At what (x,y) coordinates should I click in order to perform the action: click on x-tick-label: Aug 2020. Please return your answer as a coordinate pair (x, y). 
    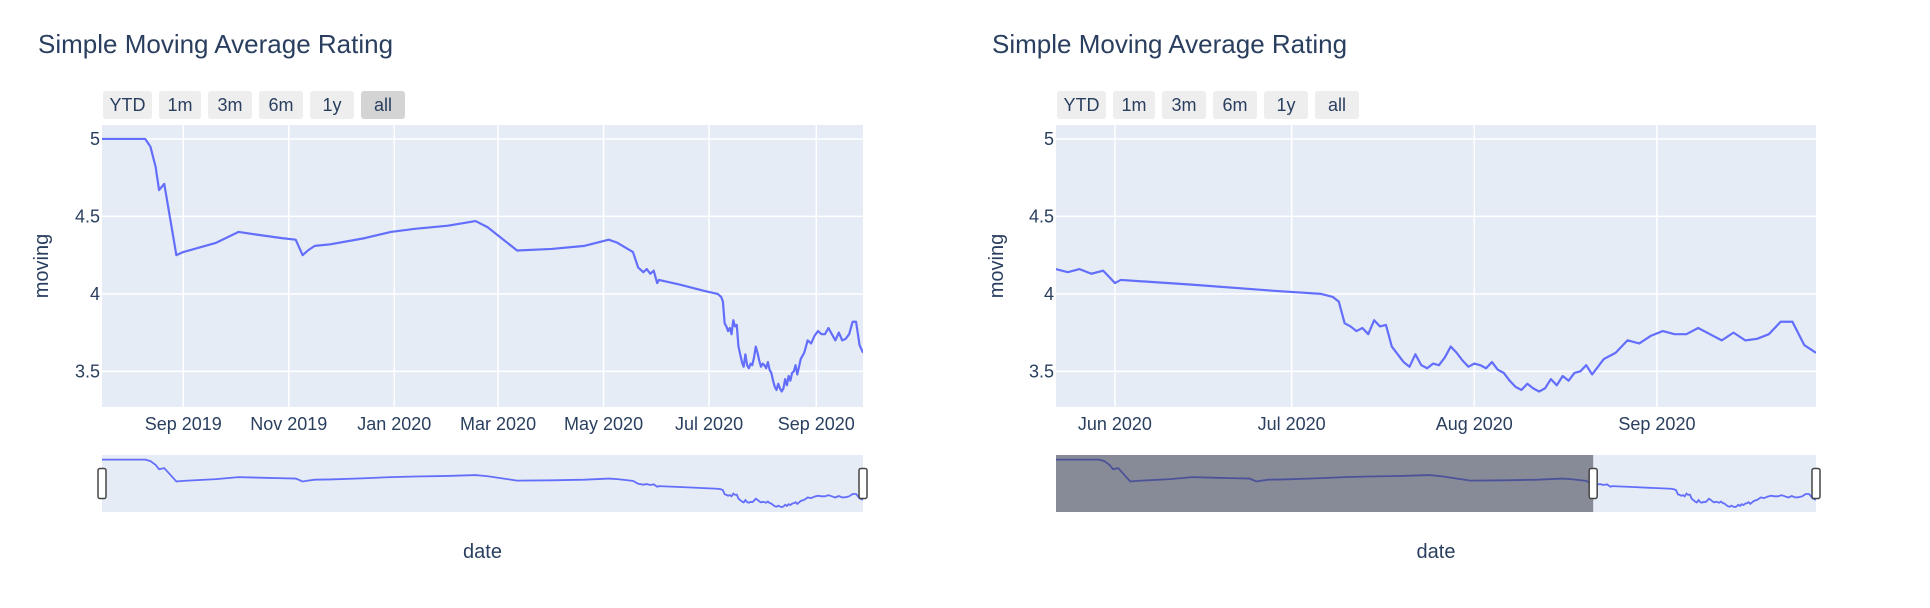
    Looking at the image, I should click on (1474, 424).